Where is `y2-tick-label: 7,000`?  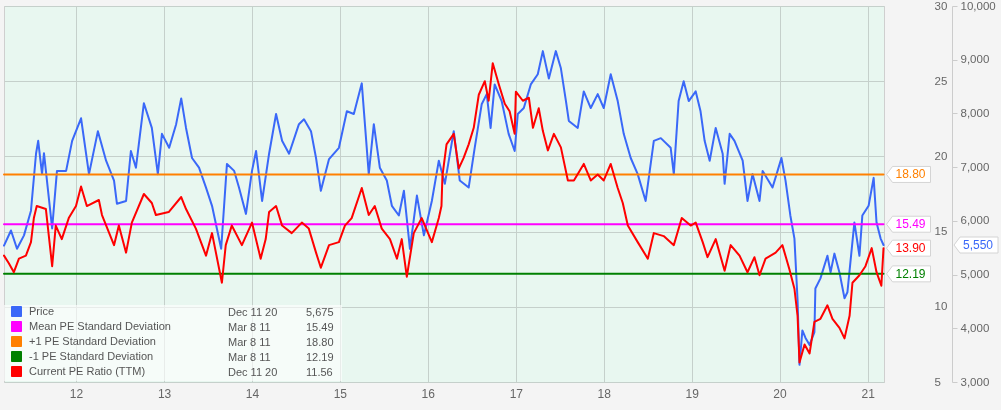 y2-tick-label: 7,000 is located at coordinates (975, 166).